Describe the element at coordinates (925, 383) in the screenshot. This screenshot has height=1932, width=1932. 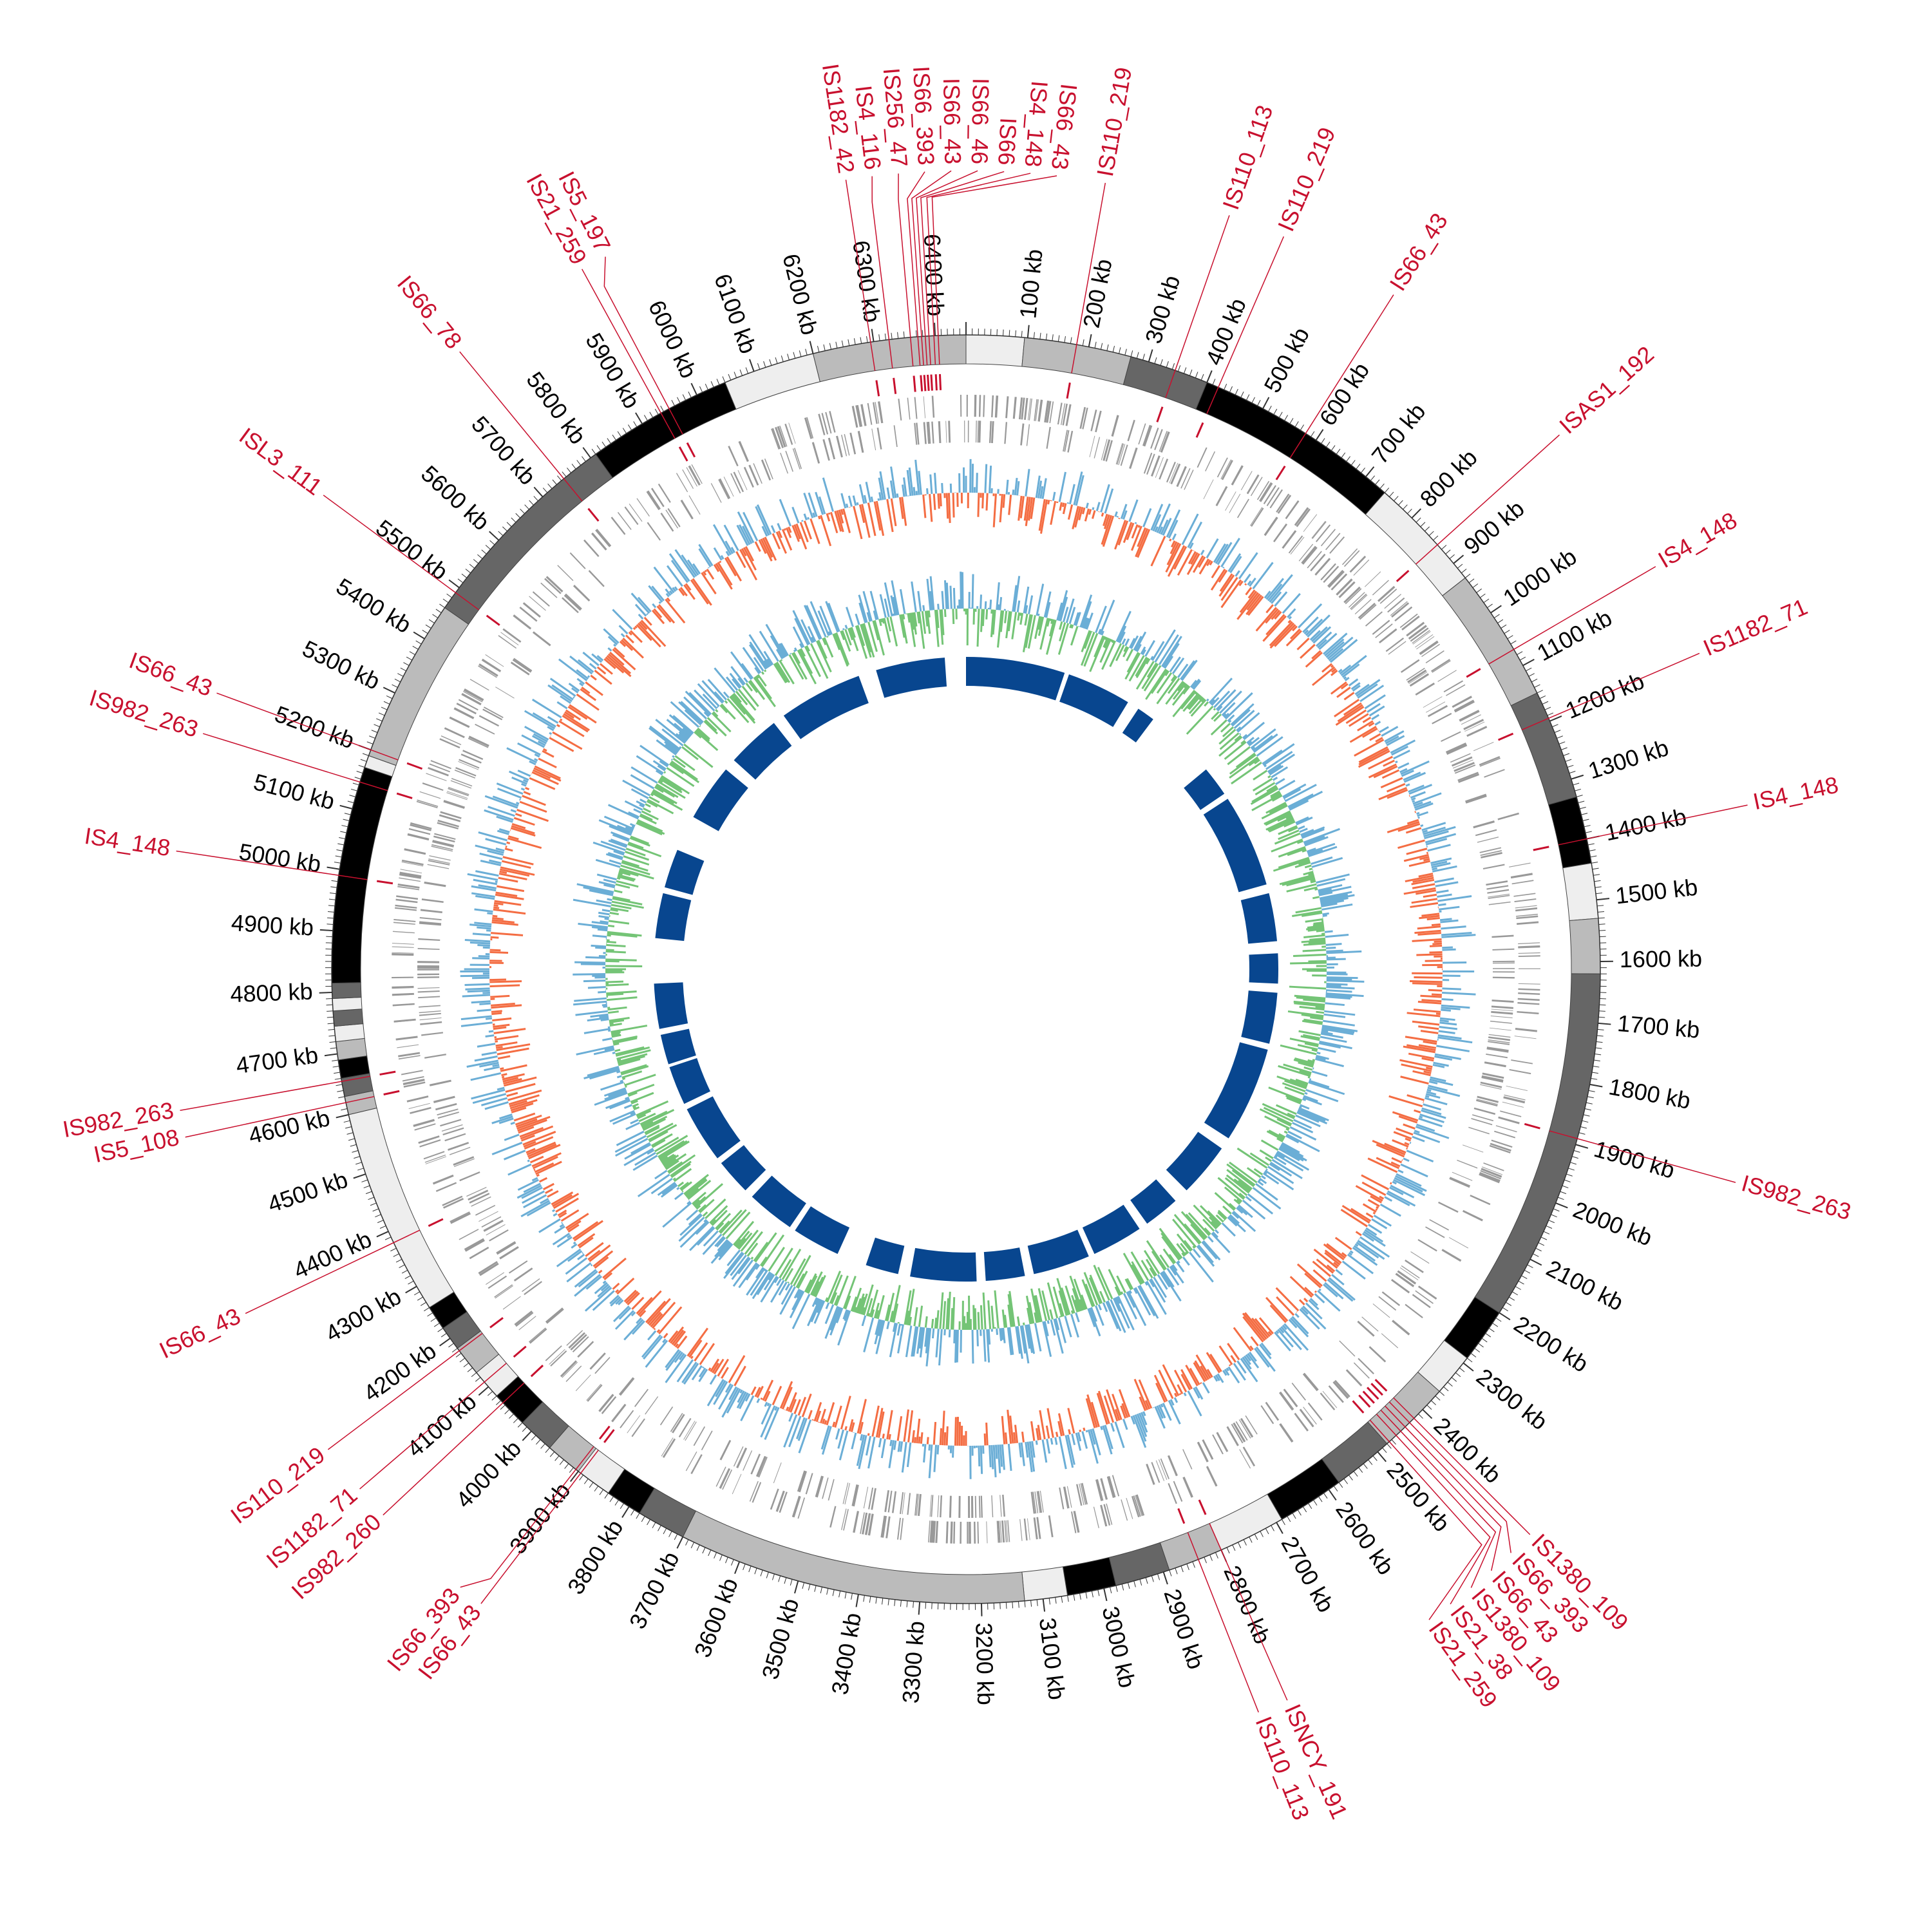
I see `is-position-mark` at that location.